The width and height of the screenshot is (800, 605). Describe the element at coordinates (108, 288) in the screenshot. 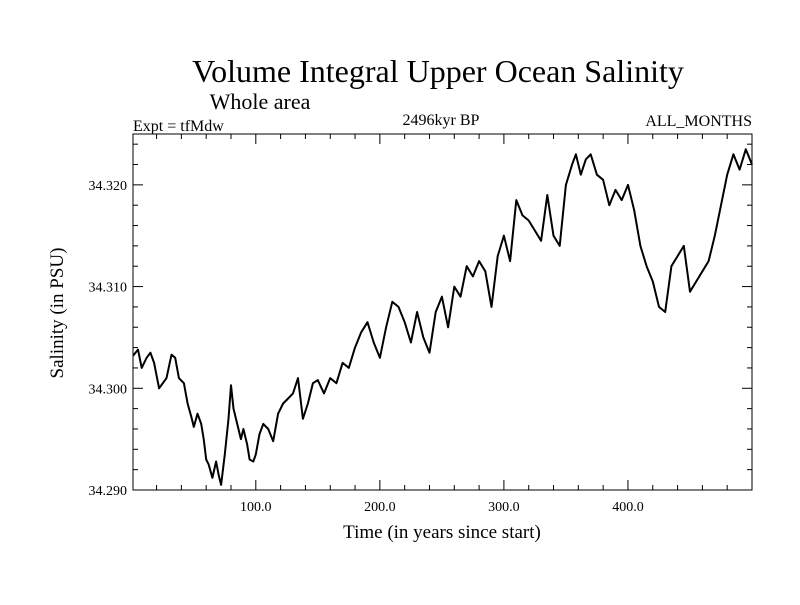

I see `y-tick-label: 34.310` at that location.